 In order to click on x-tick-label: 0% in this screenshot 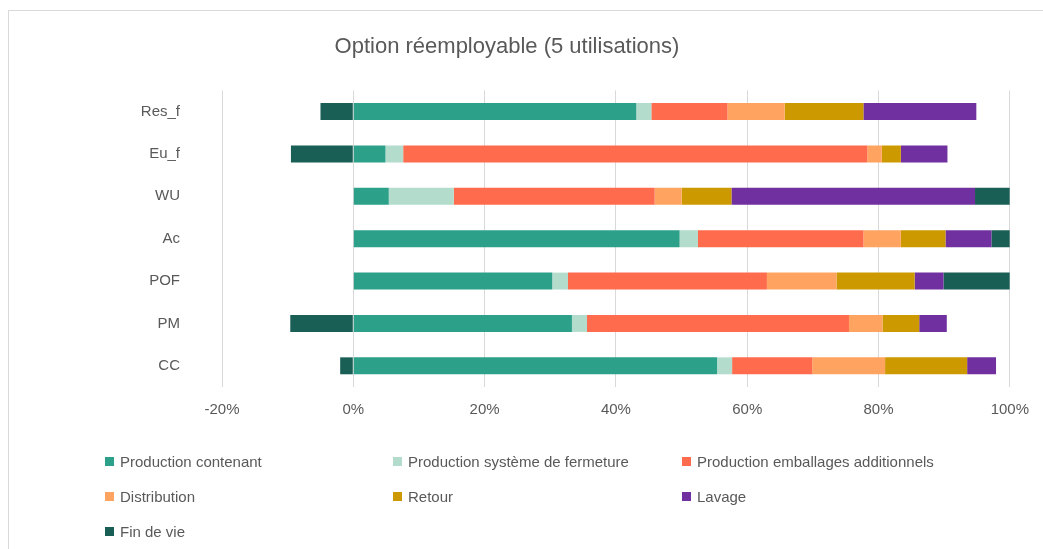, I will do `click(353, 409)`.